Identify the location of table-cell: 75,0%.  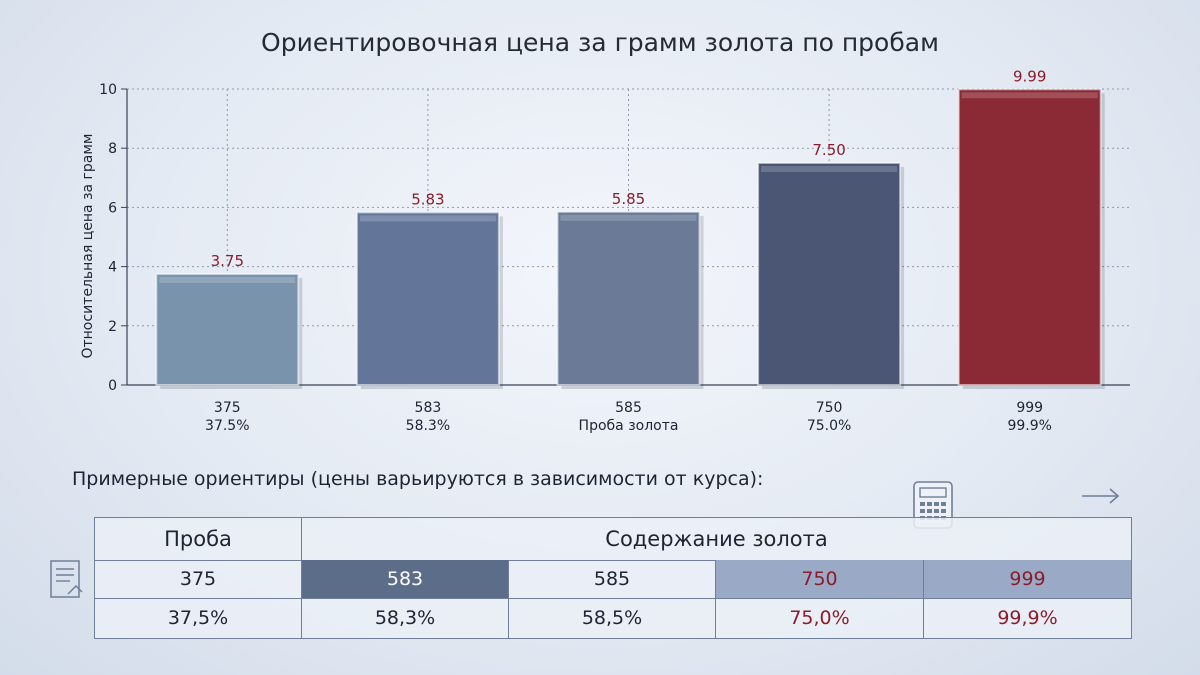
(820, 618).